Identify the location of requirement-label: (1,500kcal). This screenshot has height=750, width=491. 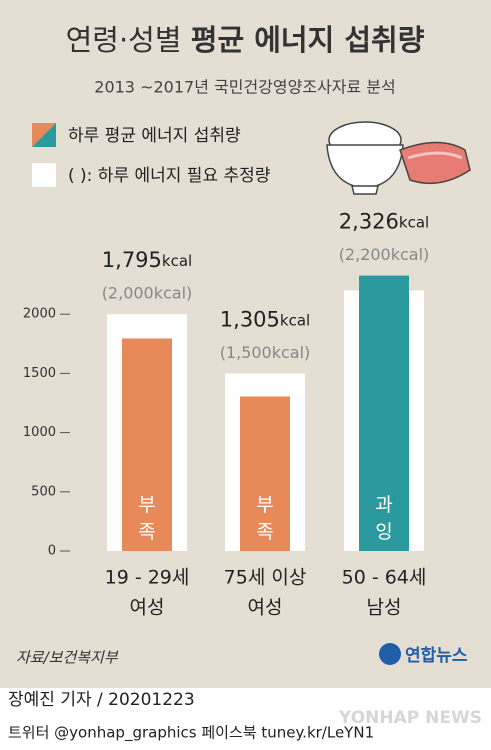
(265, 352).